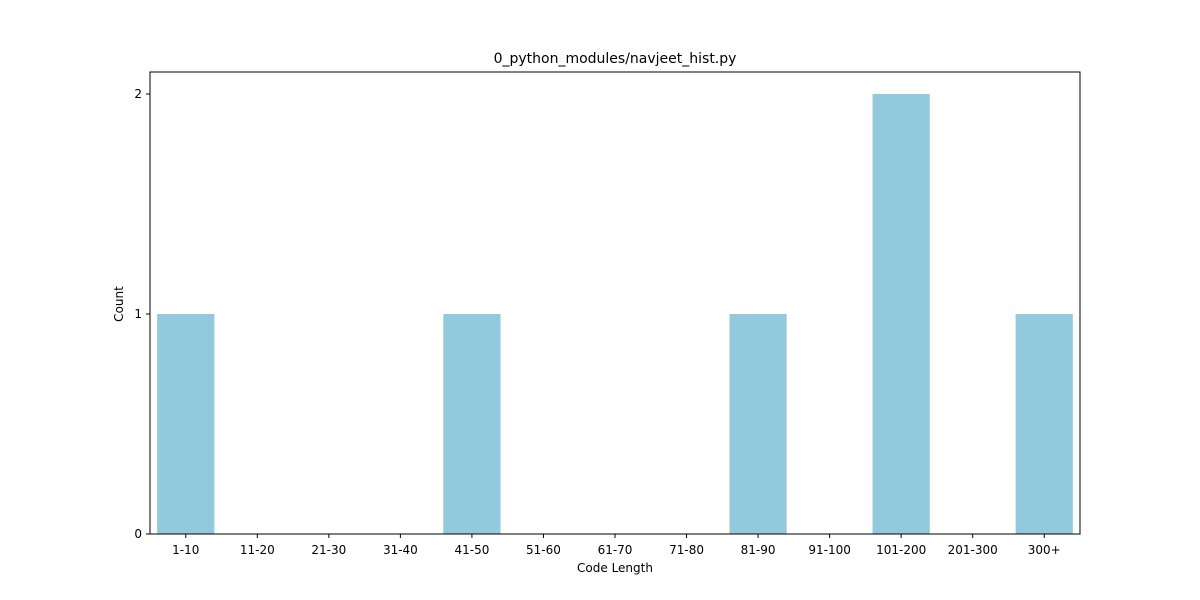  I want to click on y-tick-label: 0, so click(138, 534).